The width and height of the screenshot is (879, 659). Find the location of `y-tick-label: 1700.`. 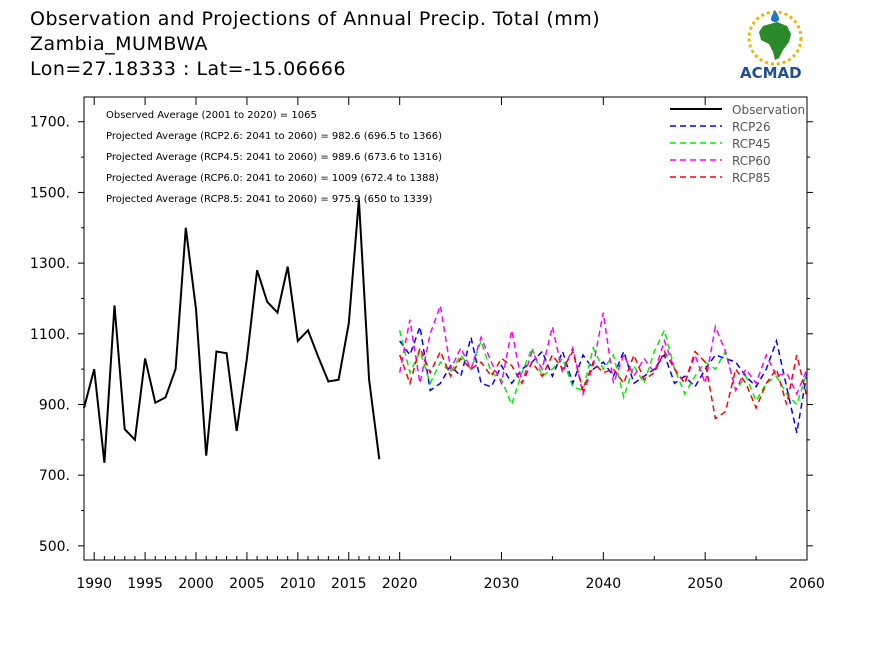

y-tick-label: 1700. is located at coordinates (50, 123).